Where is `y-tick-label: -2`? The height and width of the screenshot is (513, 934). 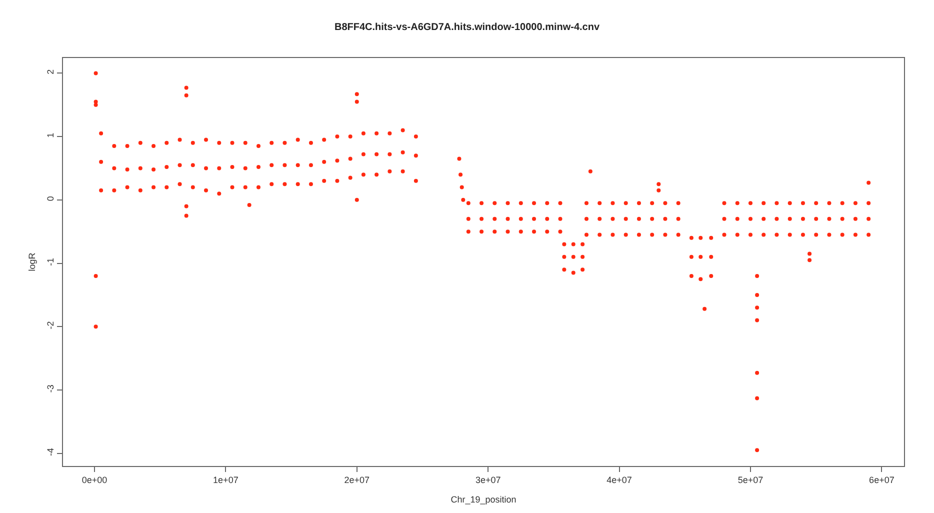 y-tick-label: -2 is located at coordinates (50, 325).